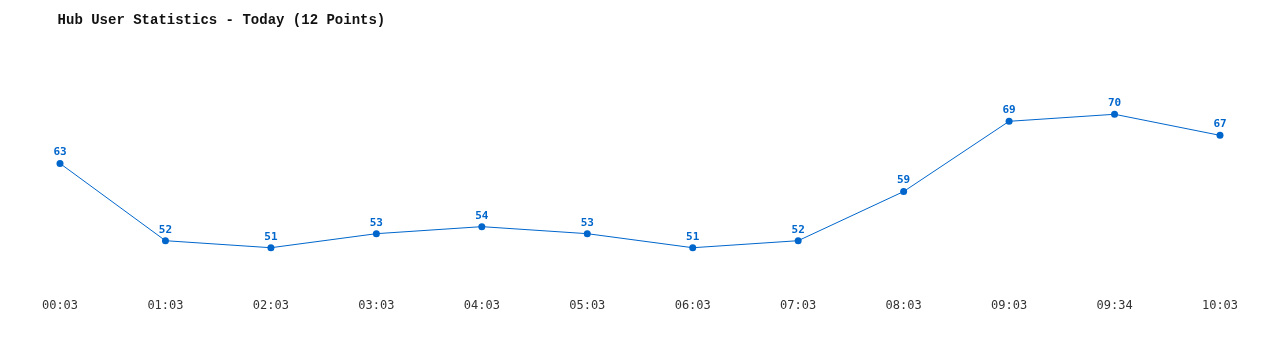 Image resolution: width=1280 pixels, height=350 pixels. What do you see at coordinates (481, 305) in the screenshot?
I see `x-tick-label: 04:03` at bounding box center [481, 305].